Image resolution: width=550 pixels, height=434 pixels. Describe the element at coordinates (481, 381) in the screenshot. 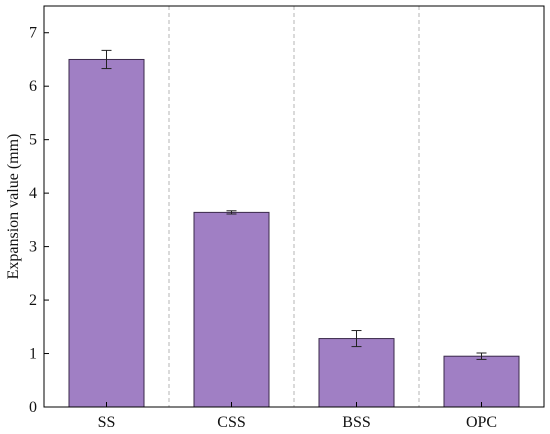

I see `bar-opc` at that location.